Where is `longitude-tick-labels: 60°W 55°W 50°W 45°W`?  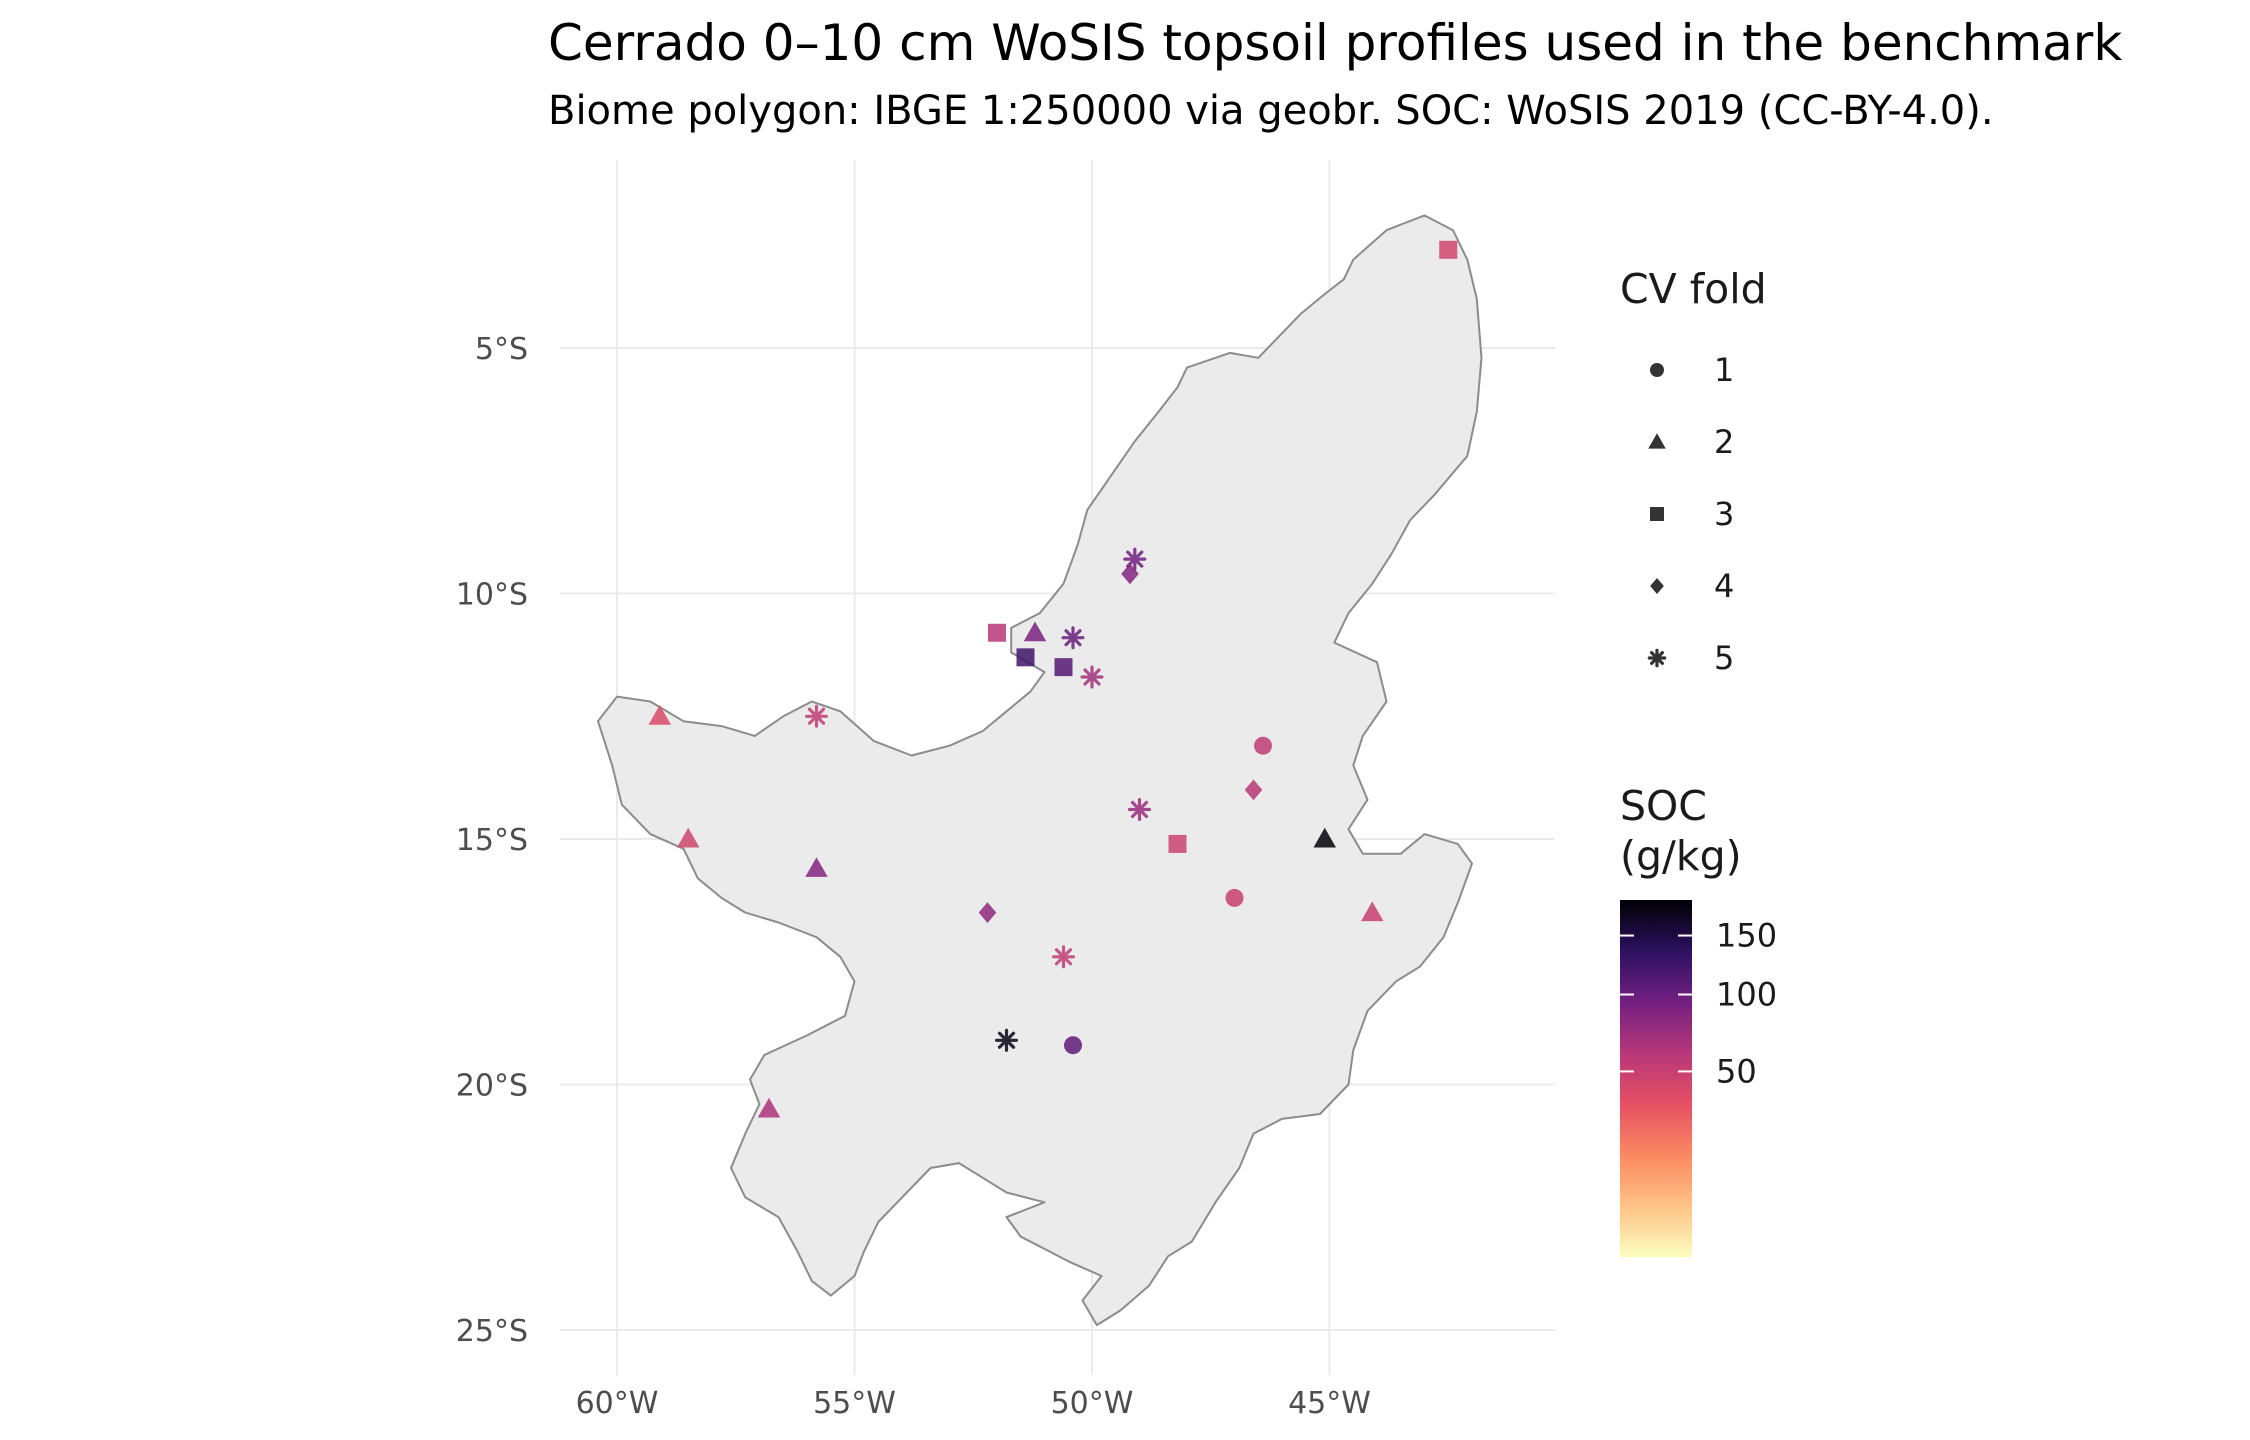
longitude-tick-labels: 60°W 55°W 50°W 45°W is located at coordinates (973, 1403).